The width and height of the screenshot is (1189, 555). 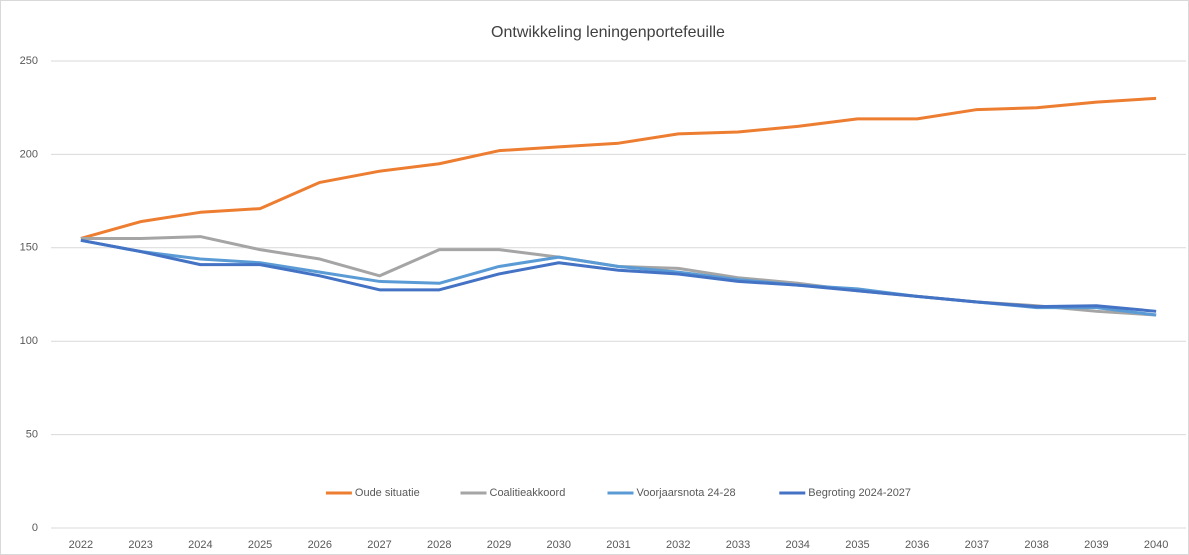 I want to click on legend-label: Oude situatie, so click(x=387, y=493).